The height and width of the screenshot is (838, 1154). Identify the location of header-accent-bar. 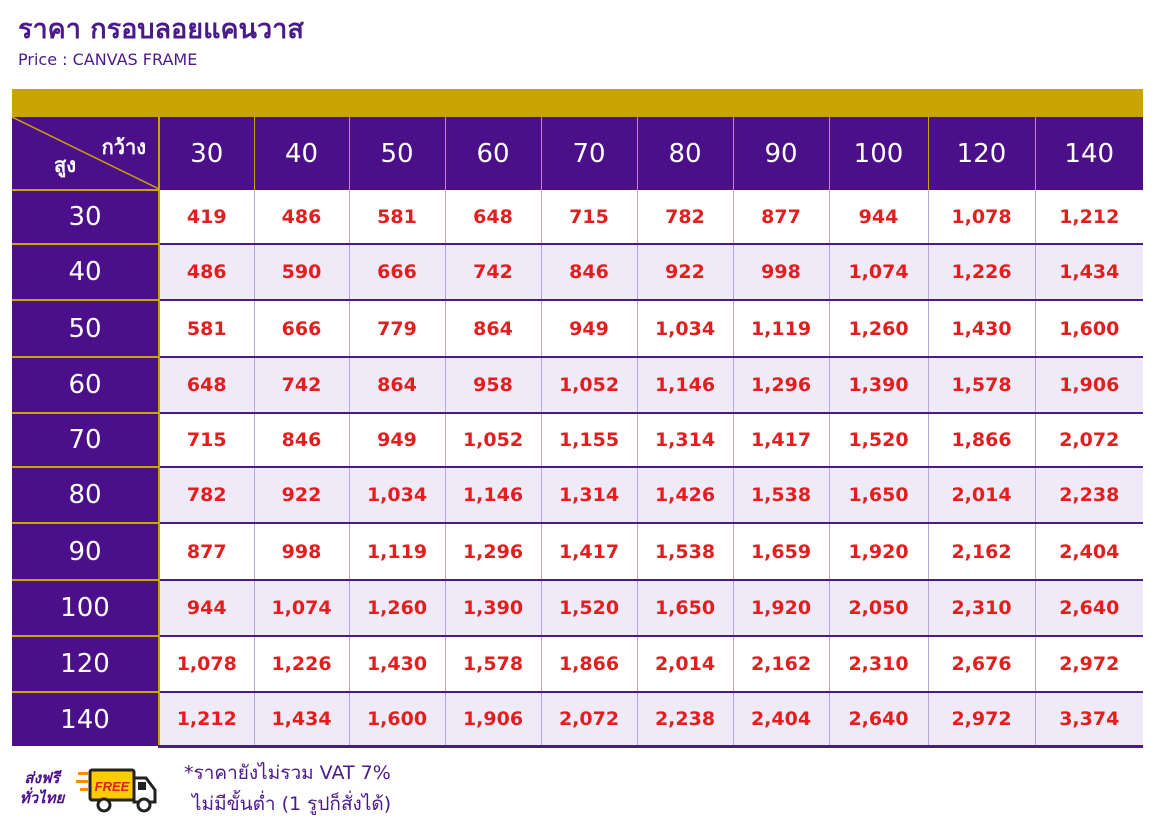
(577, 103).